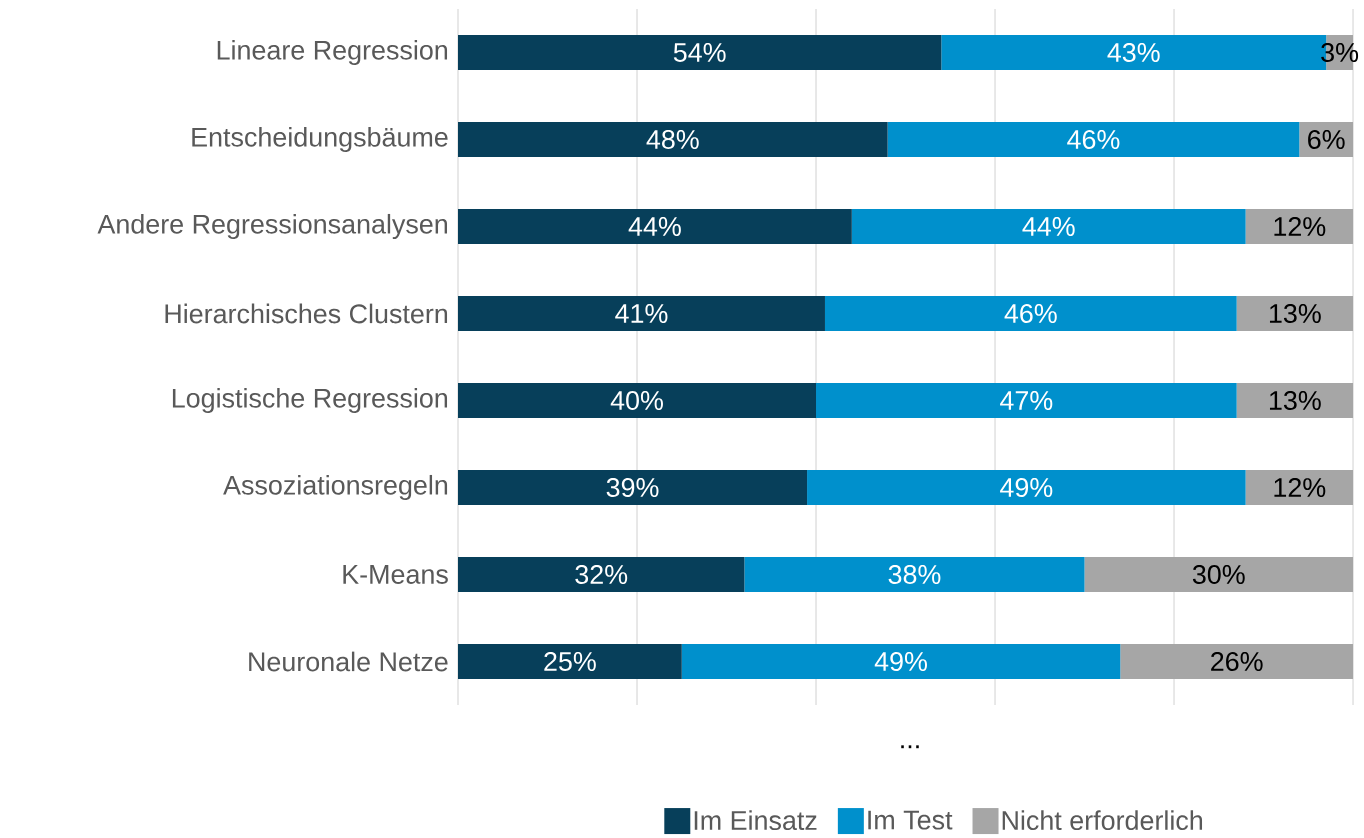 The height and width of the screenshot is (838, 1364). I want to click on legend-label: Nicht erforderlich, so click(1102, 820).